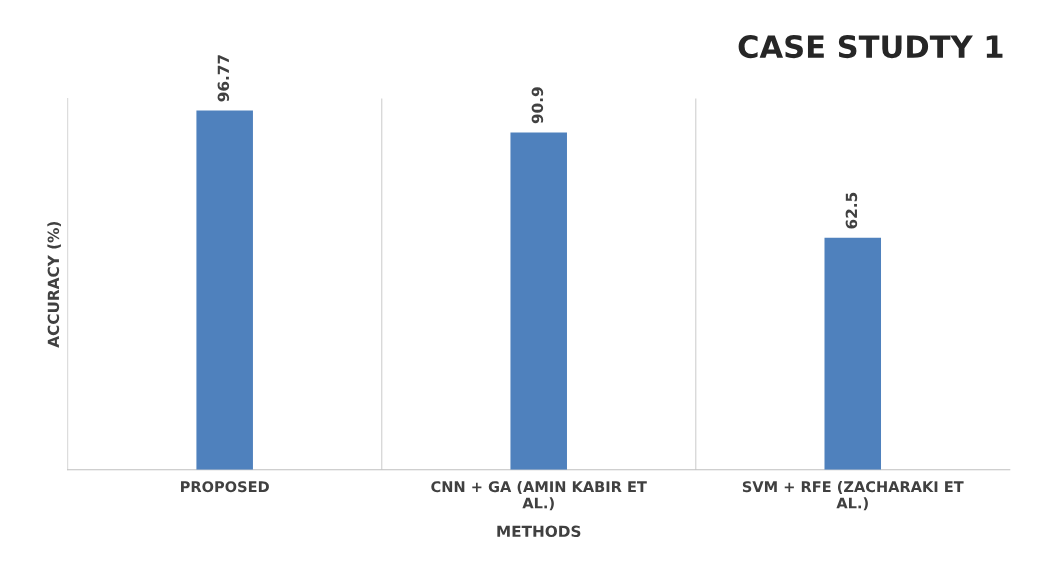  What do you see at coordinates (870, 47) in the screenshot?
I see `chart-title: CASE STUDTY 1` at bounding box center [870, 47].